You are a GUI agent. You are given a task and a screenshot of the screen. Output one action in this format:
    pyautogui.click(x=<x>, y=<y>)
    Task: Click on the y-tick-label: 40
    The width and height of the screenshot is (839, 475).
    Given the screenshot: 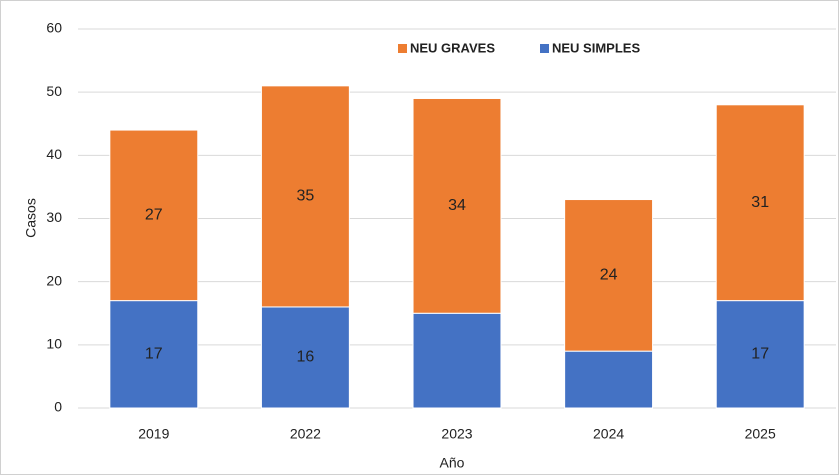 What is the action you would take?
    pyautogui.click(x=54, y=154)
    